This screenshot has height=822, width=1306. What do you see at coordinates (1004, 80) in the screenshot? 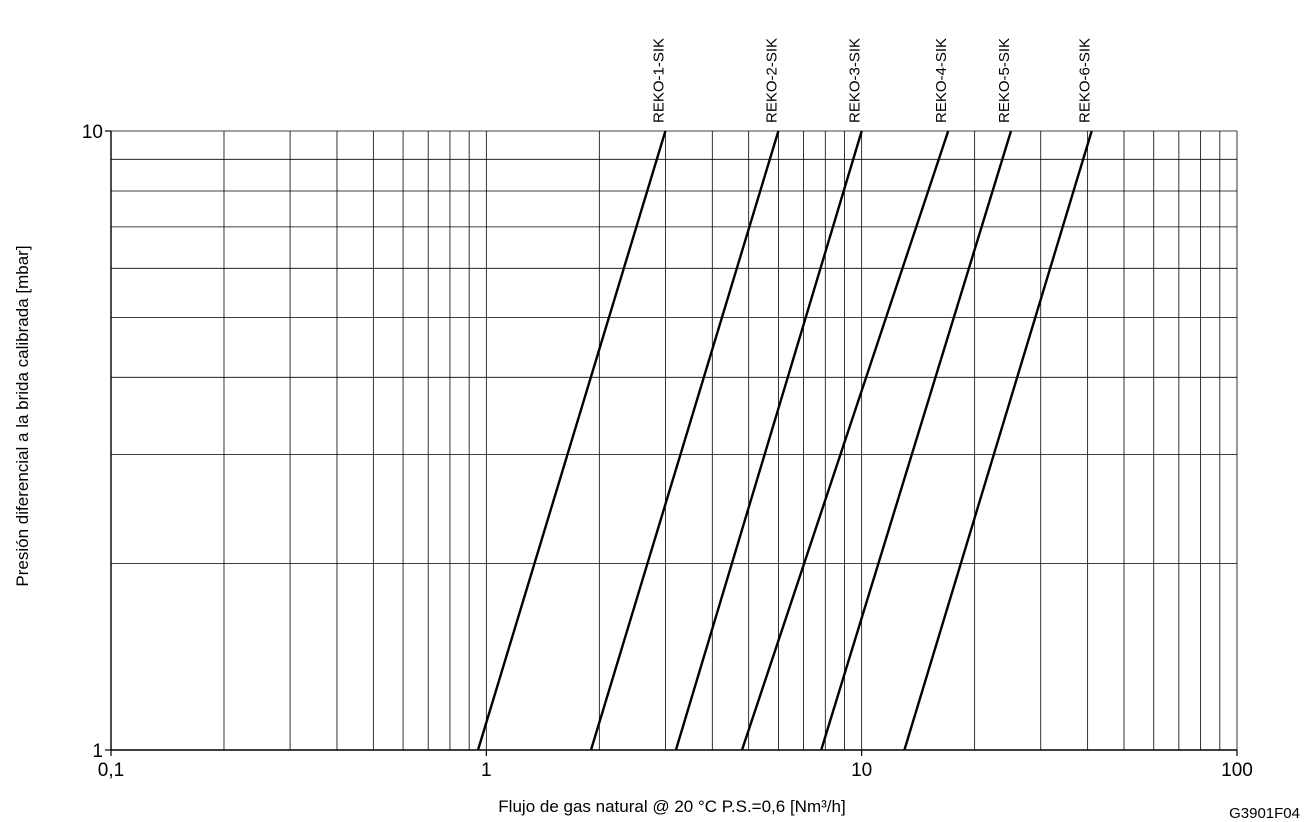
I see `series-label-5: REKO-5-SIK` at bounding box center [1004, 80].